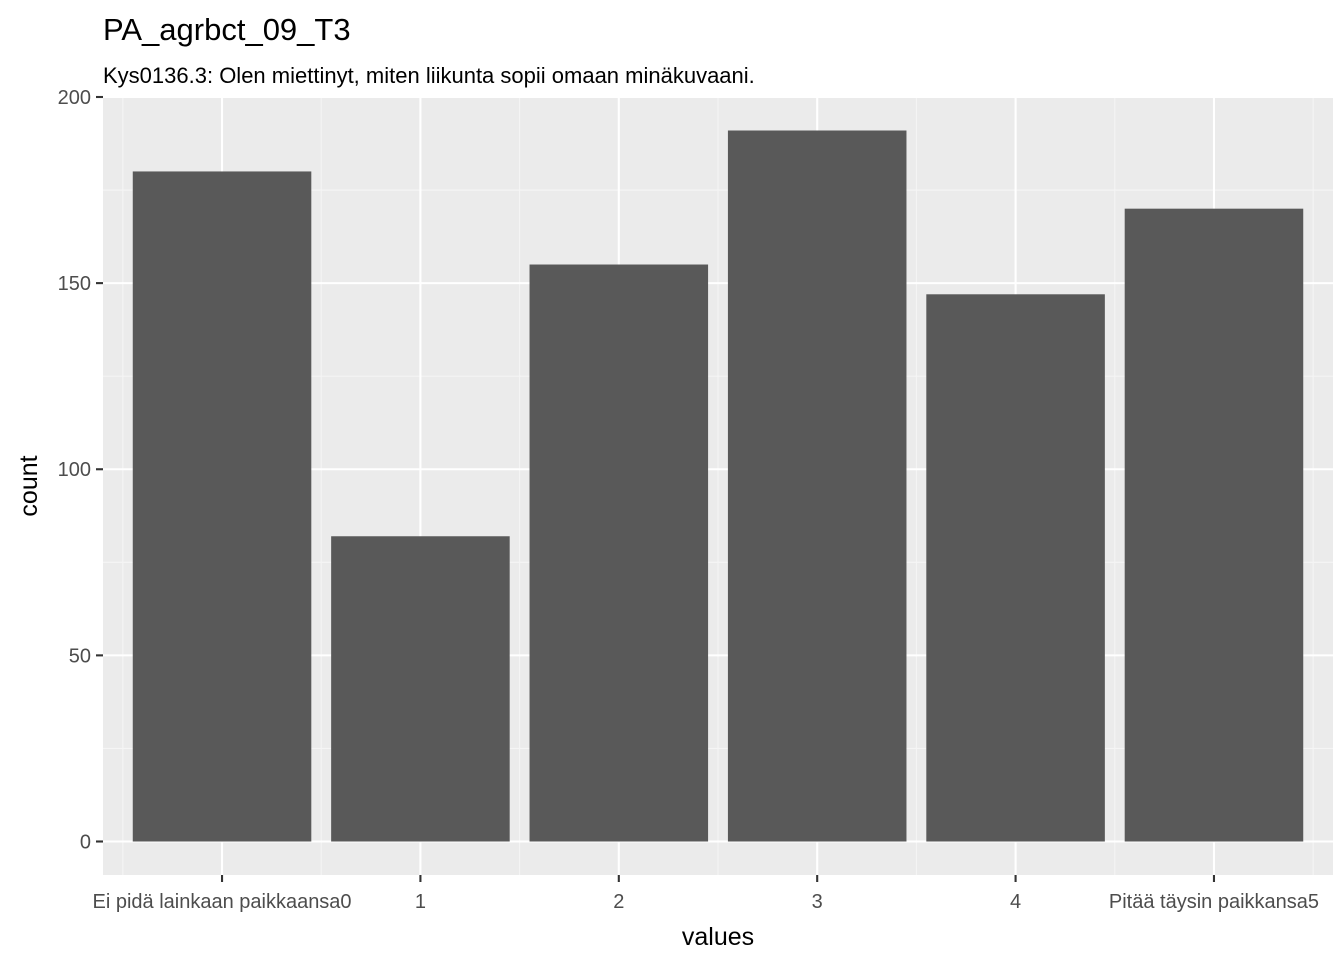 Image resolution: width=1344 pixels, height=960 pixels. What do you see at coordinates (227, 29) in the screenshot?
I see `chart-title: PA_agrbct_09_T3` at bounding box center [227, 29].